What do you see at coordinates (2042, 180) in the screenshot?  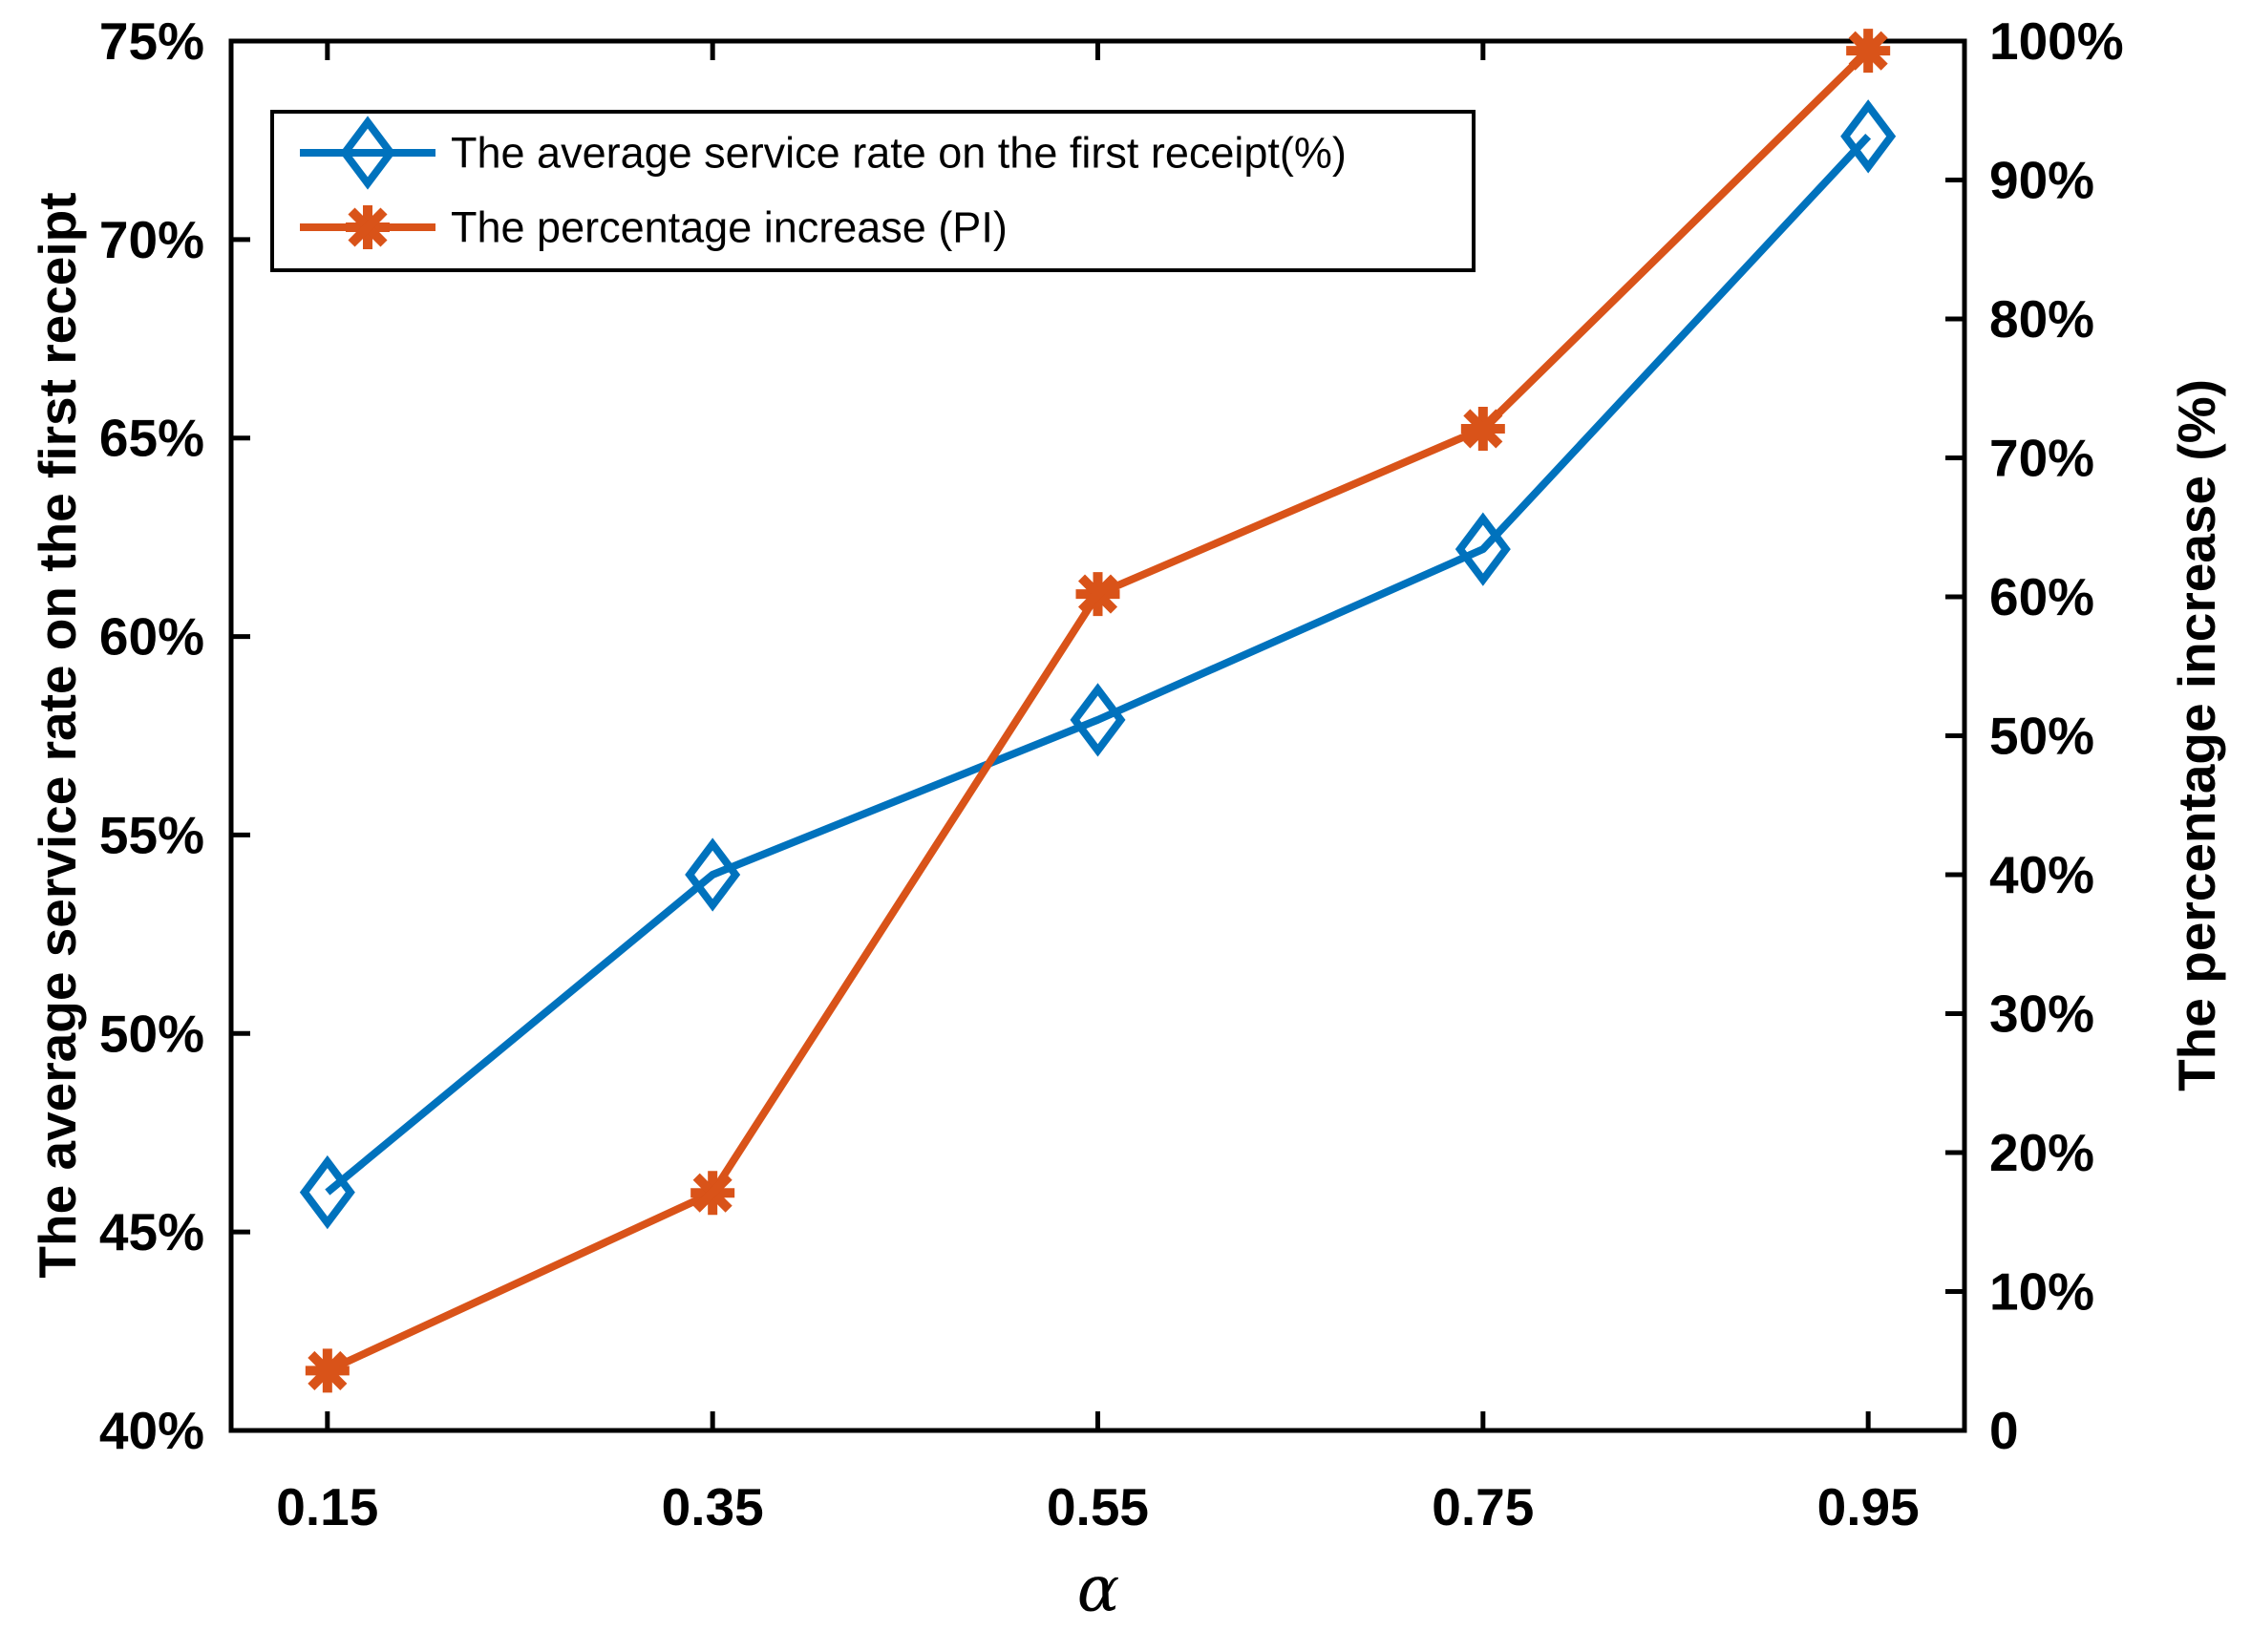 I see `right-axis-tick-label: 90%` at bounding box center [2042, 180].